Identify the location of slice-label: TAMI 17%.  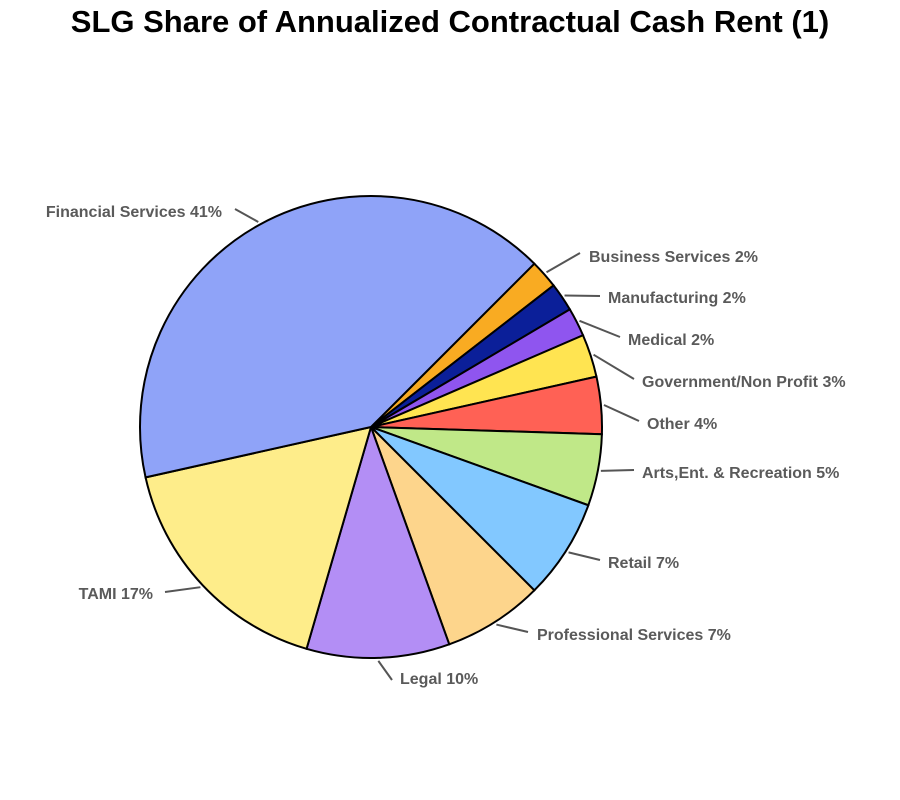
(116, 594).